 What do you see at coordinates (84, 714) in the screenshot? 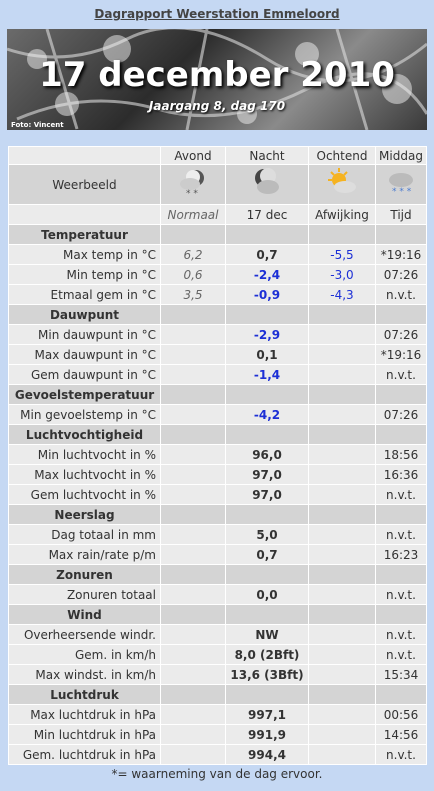
I see `row-label: Max luchtdruk in hPa` at bounding box center [84, 714].